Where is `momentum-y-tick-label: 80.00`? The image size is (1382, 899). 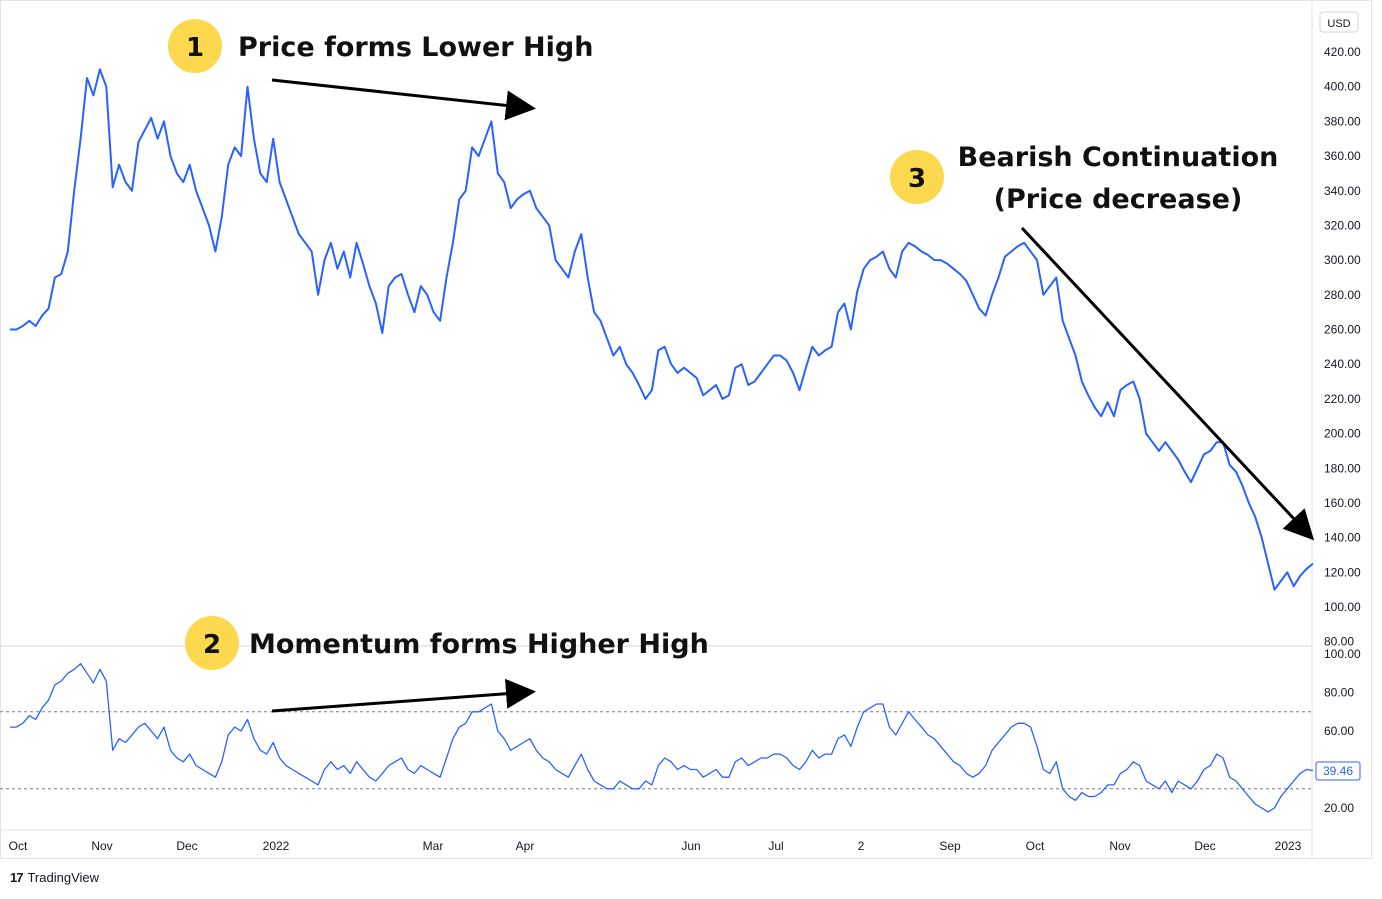 momentum-y-tick-label: 80.00 is located at coordinates (1339, 693).